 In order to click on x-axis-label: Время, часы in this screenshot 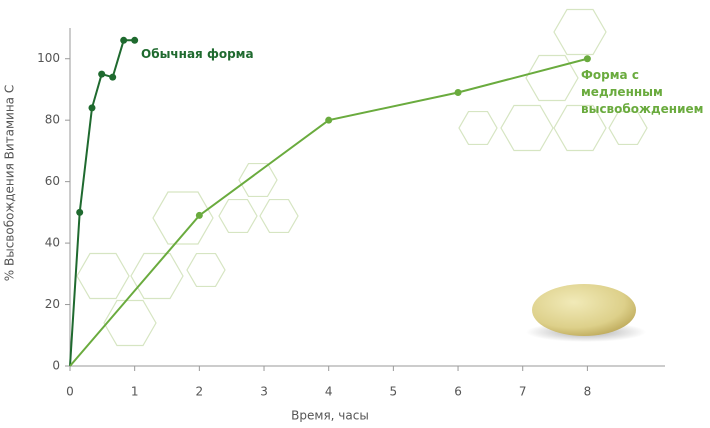, I will do `click(330, 416)`.